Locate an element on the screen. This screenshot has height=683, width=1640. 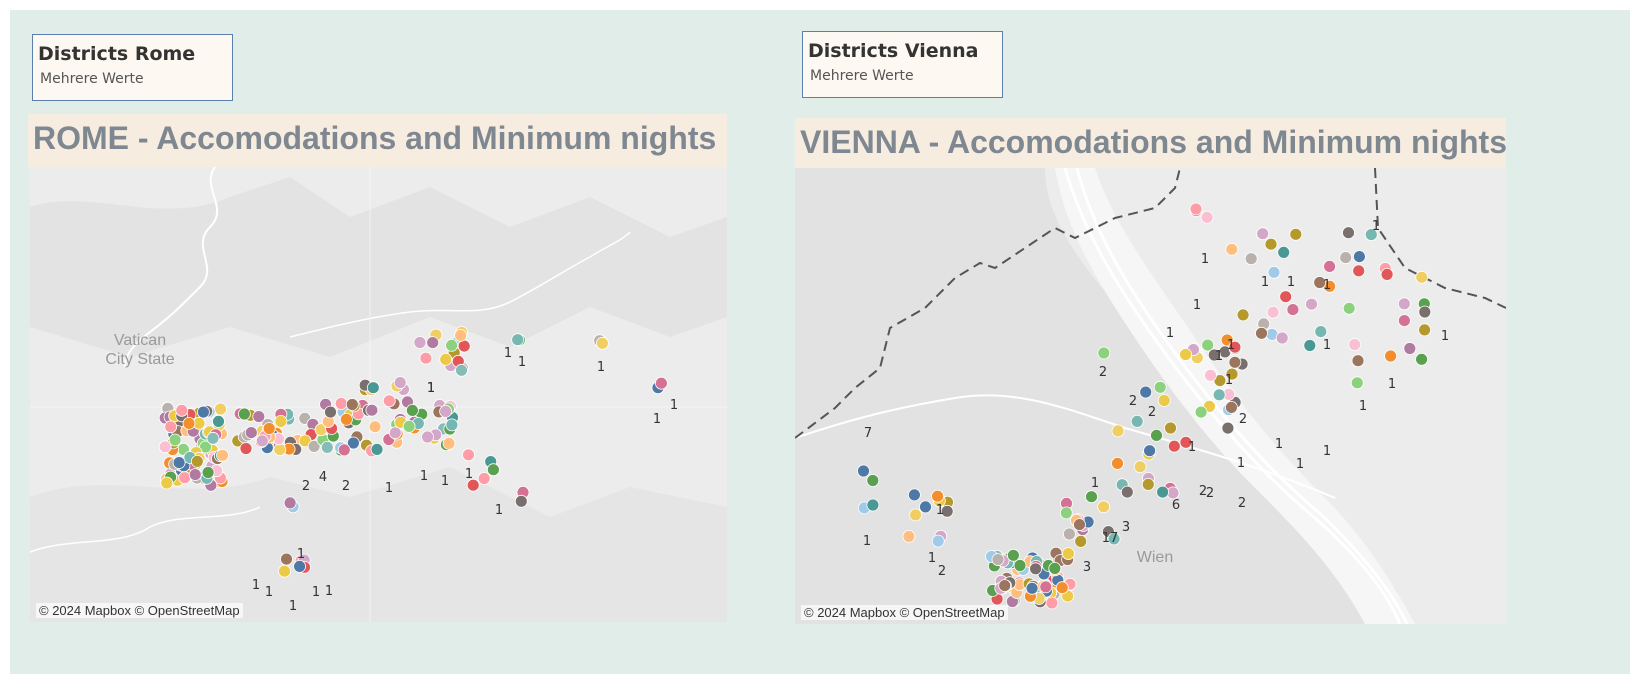
districts-vienna-filter: Districts Vienna Mehrere Werte is located at coordinates (902, 64).